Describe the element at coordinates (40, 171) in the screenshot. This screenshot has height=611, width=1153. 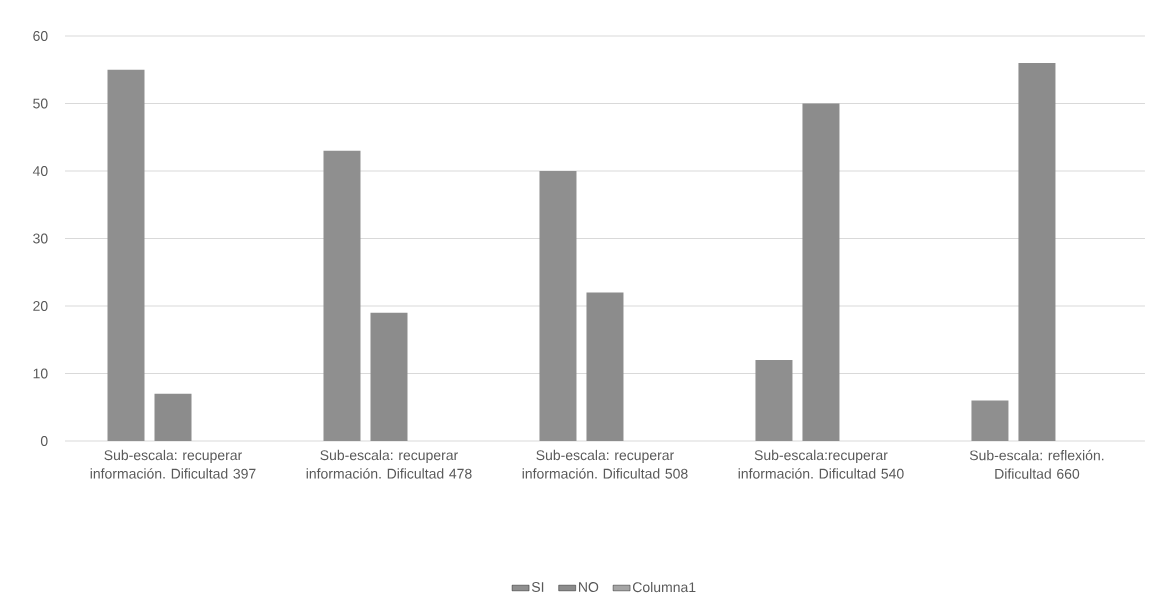
I see `y-tick-label: 40` at that location.